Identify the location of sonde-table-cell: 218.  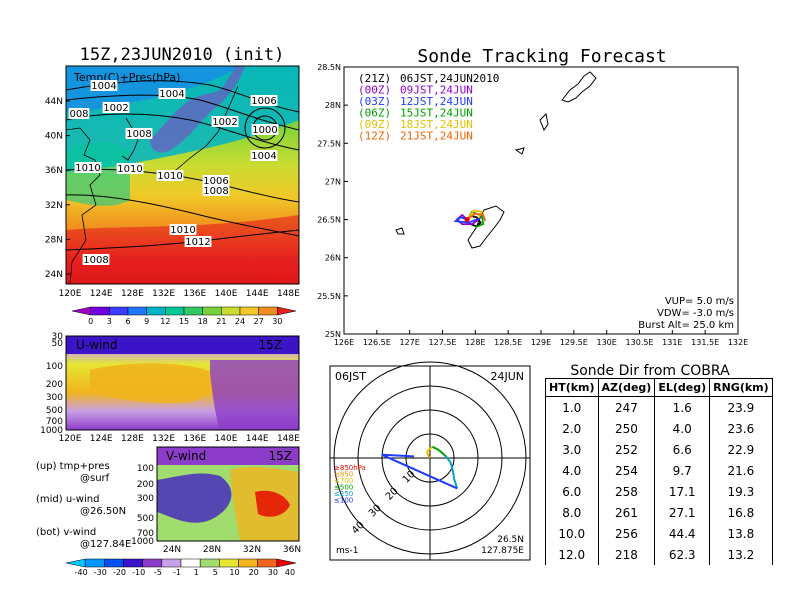
(626, 554).